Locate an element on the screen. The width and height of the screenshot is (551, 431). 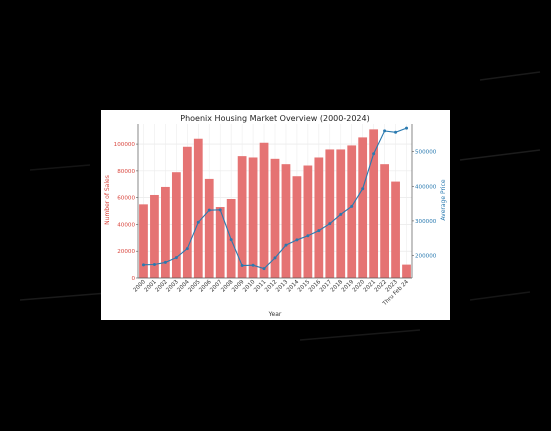
y-tick-label: 100000 is located at coordinates (125, 145).